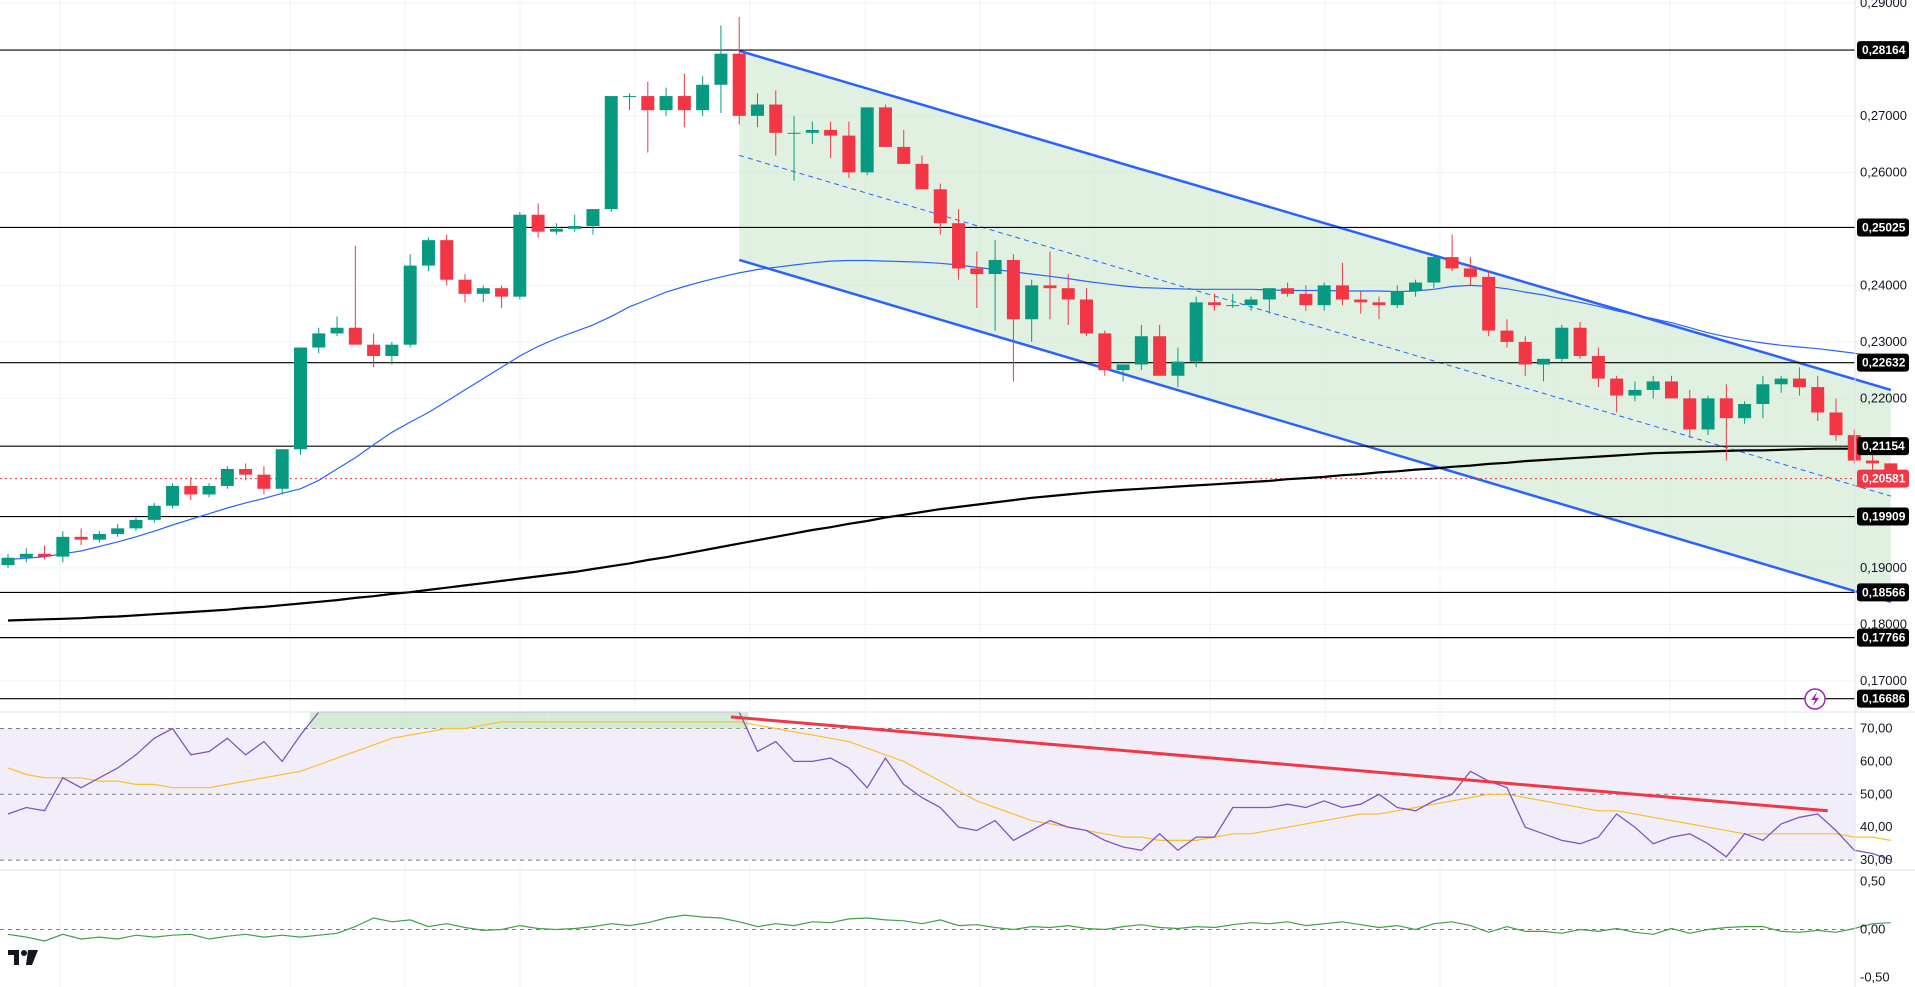 The height and width of the screenshot is (987, 1915). I want to click on current-price-tag, so click(1883, 478).